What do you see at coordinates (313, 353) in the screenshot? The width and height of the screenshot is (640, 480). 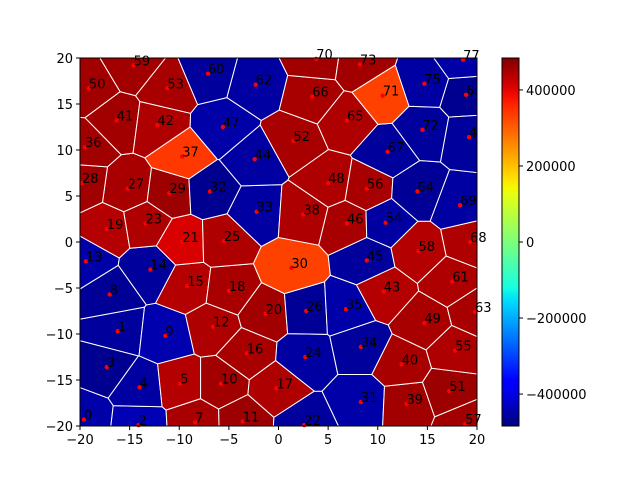 I see `site-label: 24` at bounding box center [313, 353].